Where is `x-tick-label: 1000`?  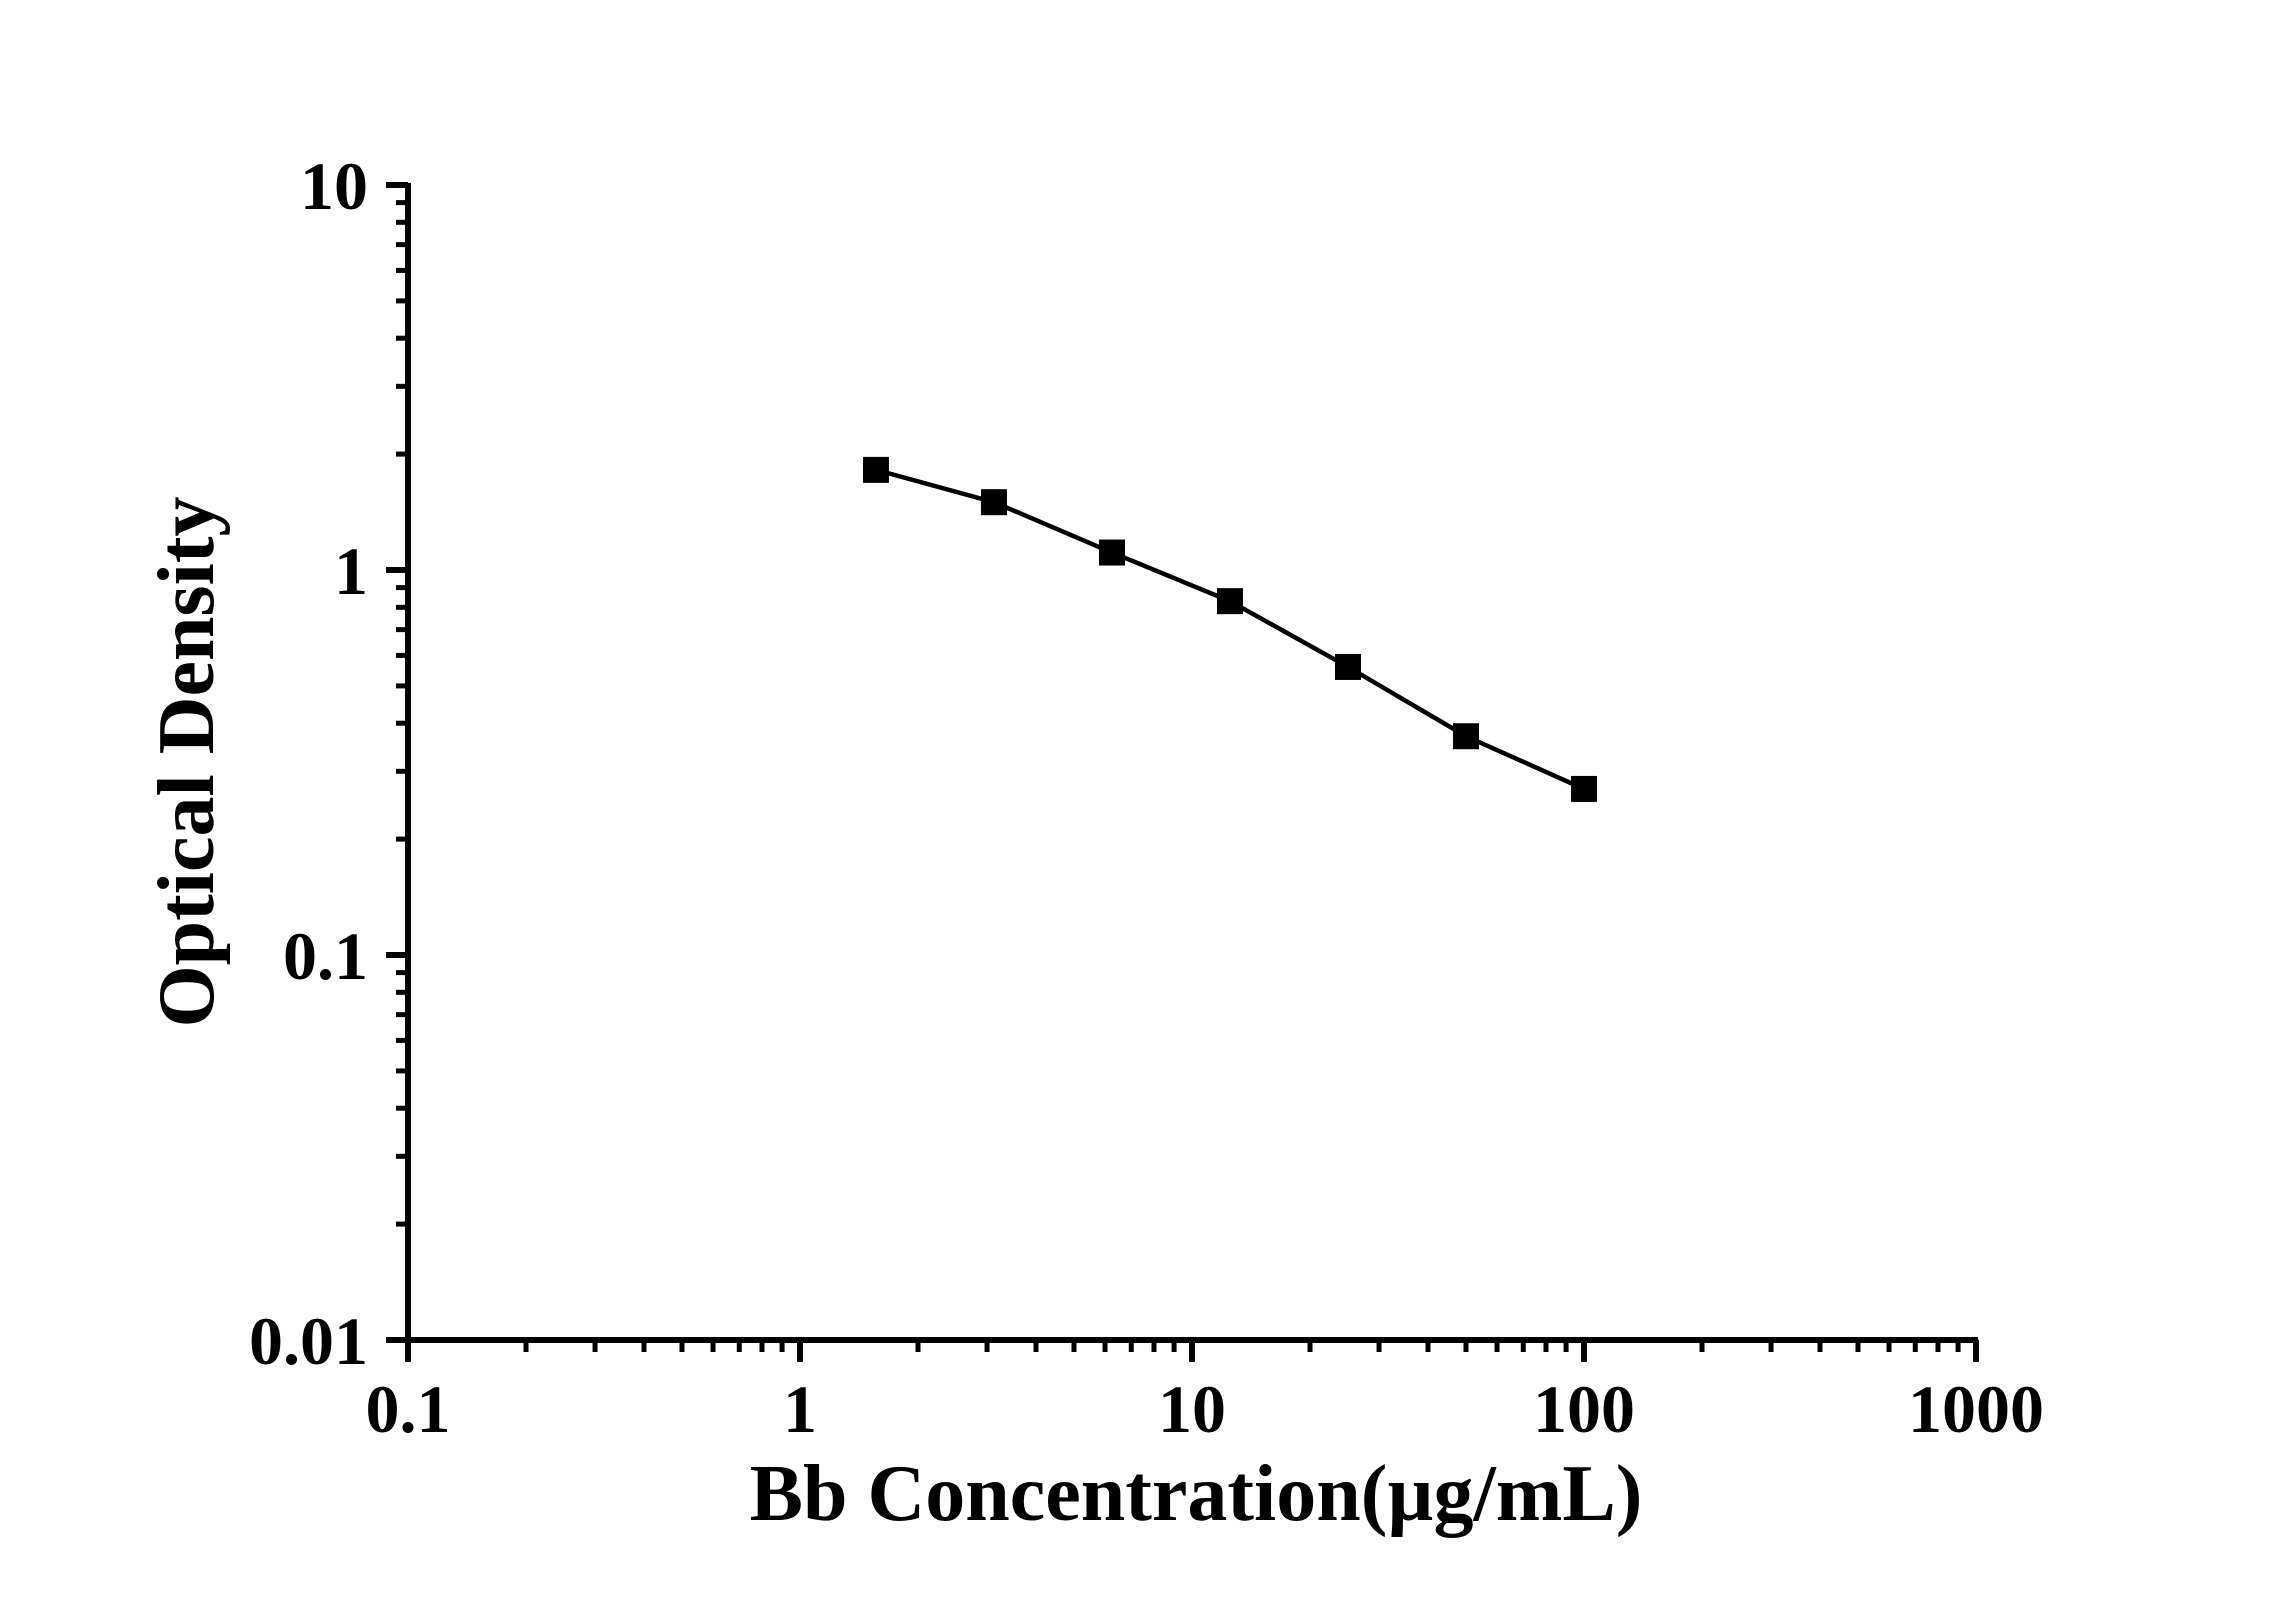
x-tick-label: 1000 is located at coordinates (1976, 1409).